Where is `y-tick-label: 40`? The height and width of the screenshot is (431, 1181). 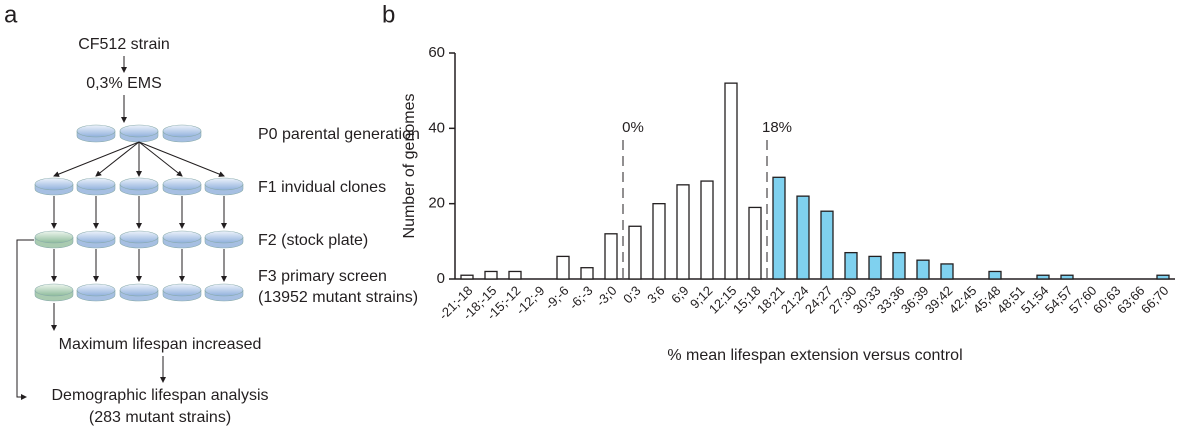 y-tick-label: 40 is located at coordinates (436, 127).